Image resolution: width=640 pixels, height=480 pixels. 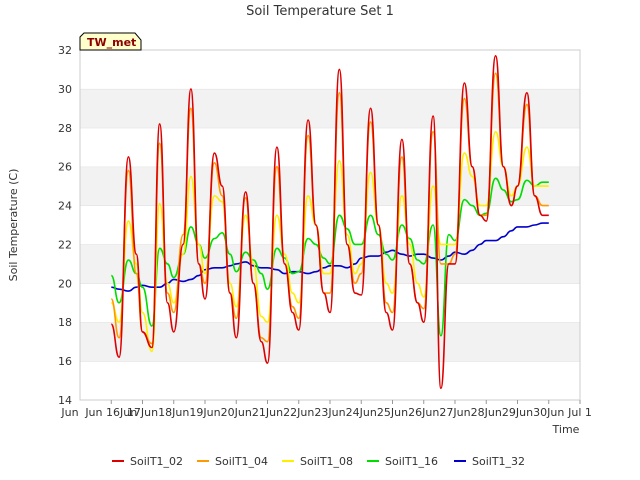 I want to click on x-axis-label: Time, so click(x=566, y=429).